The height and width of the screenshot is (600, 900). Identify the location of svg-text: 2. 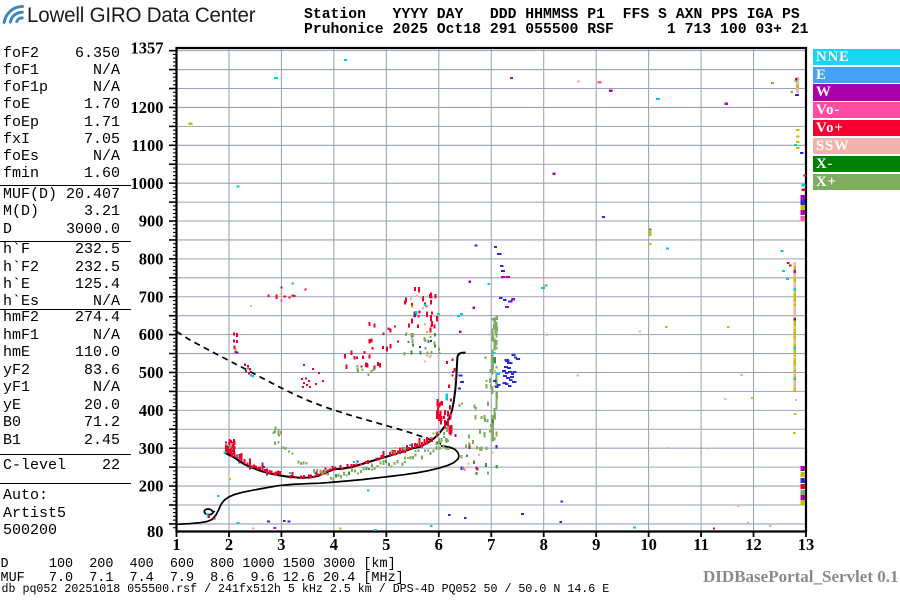
(229, 544).